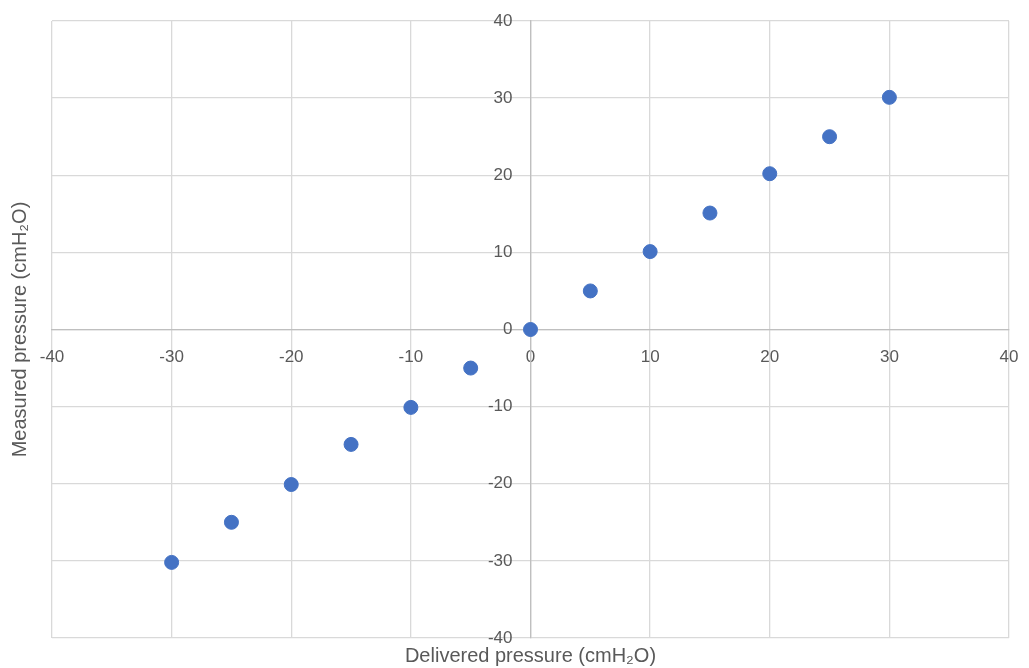  What do you see at coordinates (503, 97) in the screenshot?
I see `y-tick-label: 30` at bounding box center [503, 97].